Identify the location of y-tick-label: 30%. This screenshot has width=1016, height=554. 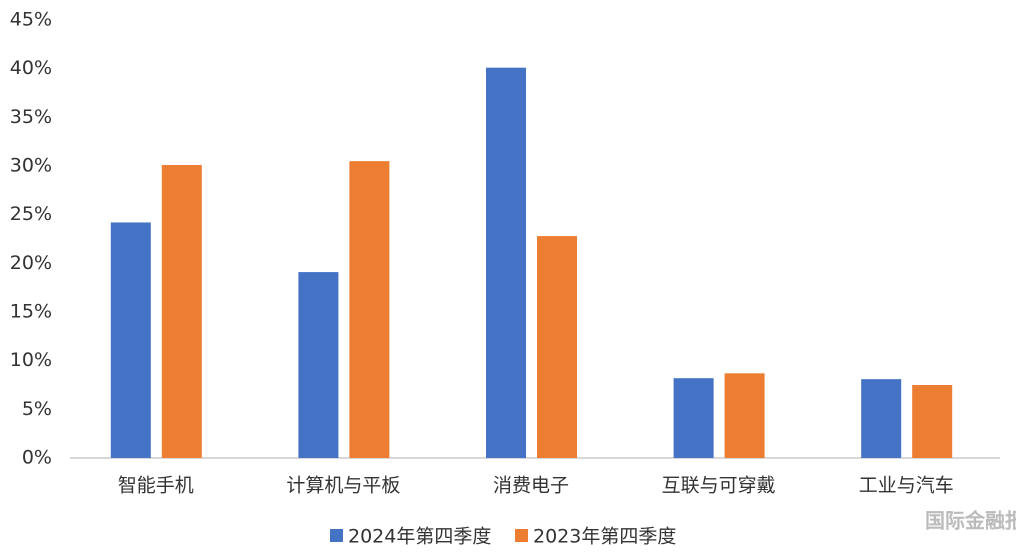
(31, 166).